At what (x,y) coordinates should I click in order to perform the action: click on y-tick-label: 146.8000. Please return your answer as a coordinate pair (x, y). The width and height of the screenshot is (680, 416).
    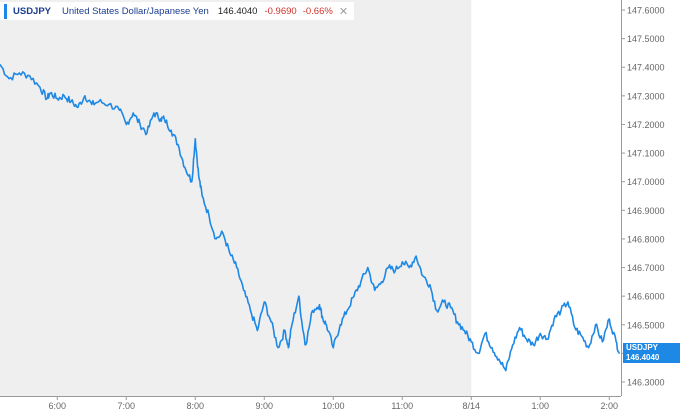
    Looking at the image, I should click on (646, 239).